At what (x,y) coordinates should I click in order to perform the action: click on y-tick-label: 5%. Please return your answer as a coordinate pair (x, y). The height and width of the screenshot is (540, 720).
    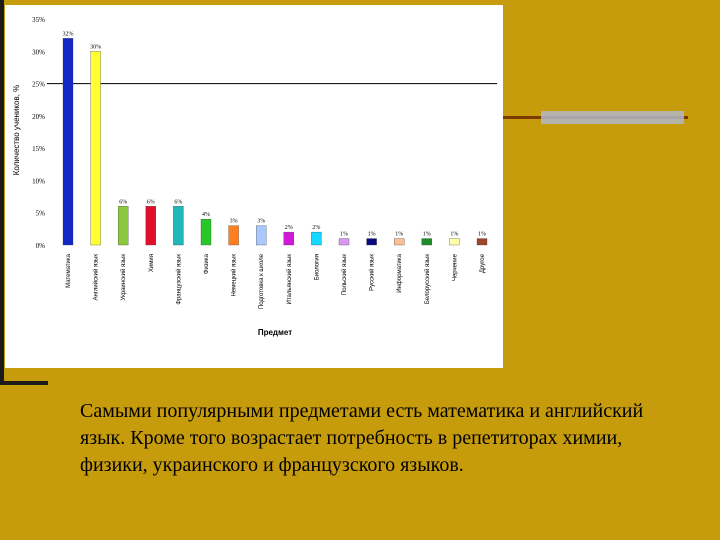
    Looking at the image, I should click on (41, 214).